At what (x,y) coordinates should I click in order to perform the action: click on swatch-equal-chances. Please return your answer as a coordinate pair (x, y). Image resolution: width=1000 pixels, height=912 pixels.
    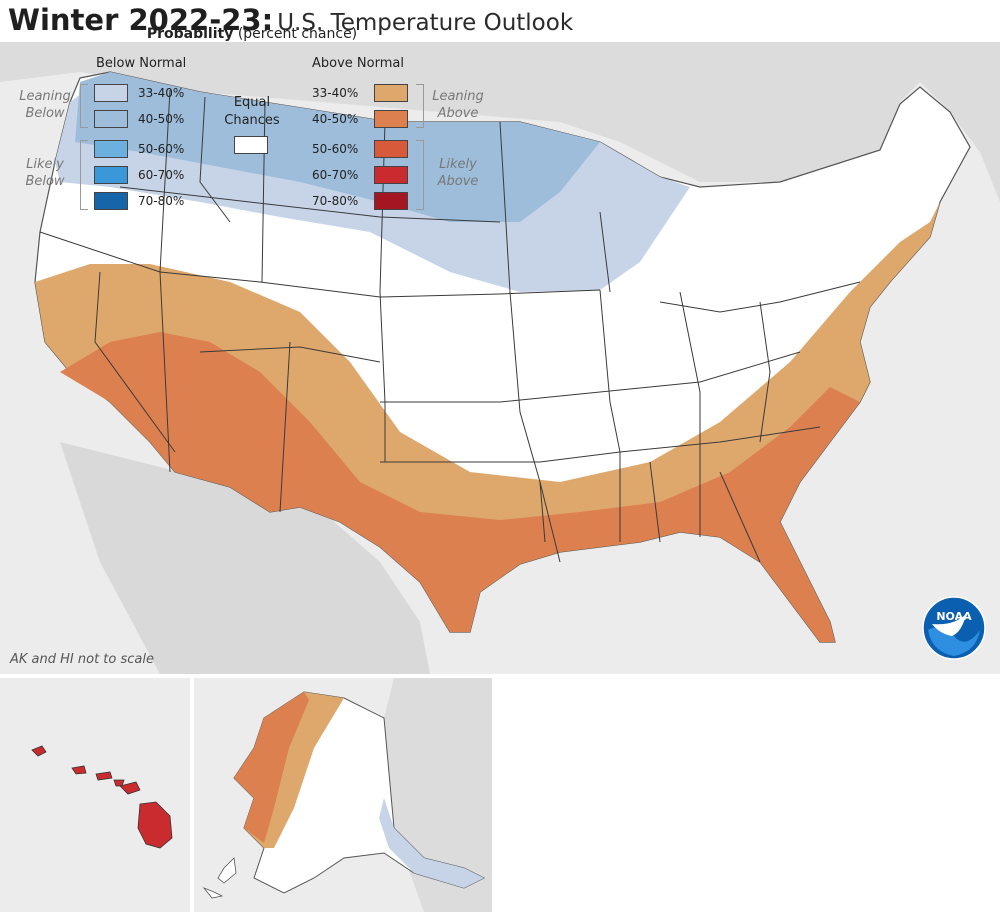
    Looking at the image, I should click on (251, 145).